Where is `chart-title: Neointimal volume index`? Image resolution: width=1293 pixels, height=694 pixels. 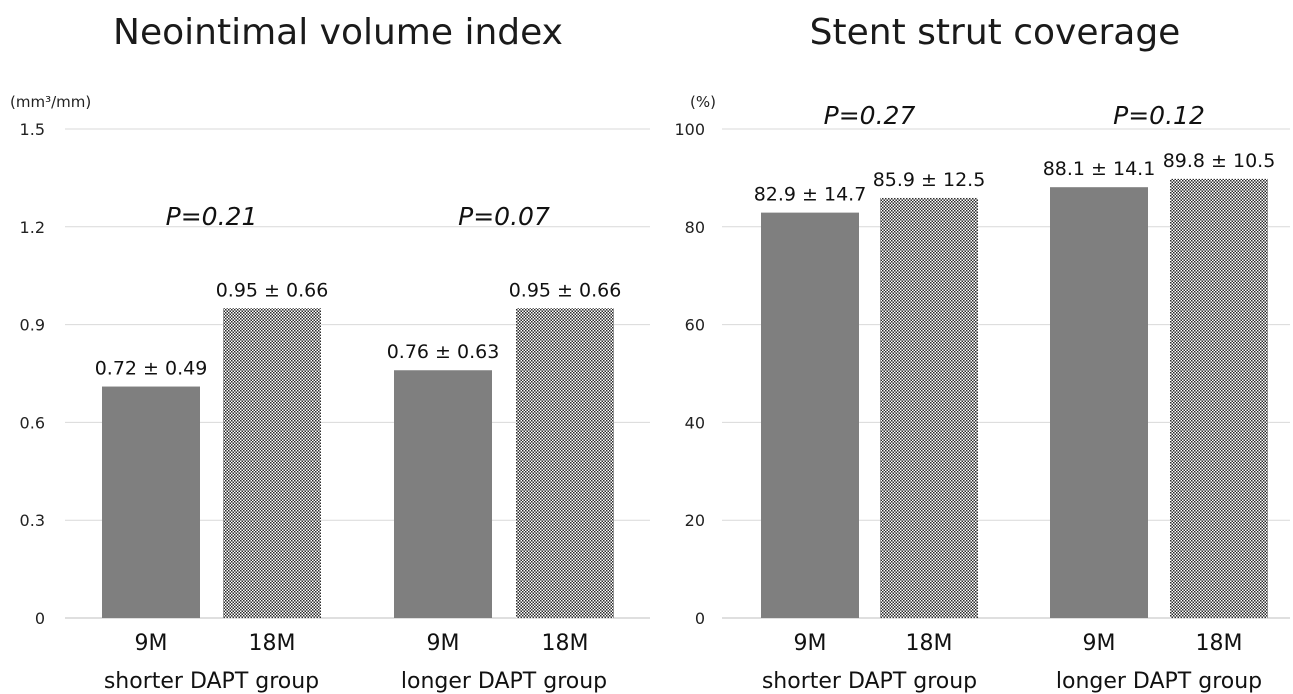 chart-title: Neointimal volume index is located at coordinates (338, 32).